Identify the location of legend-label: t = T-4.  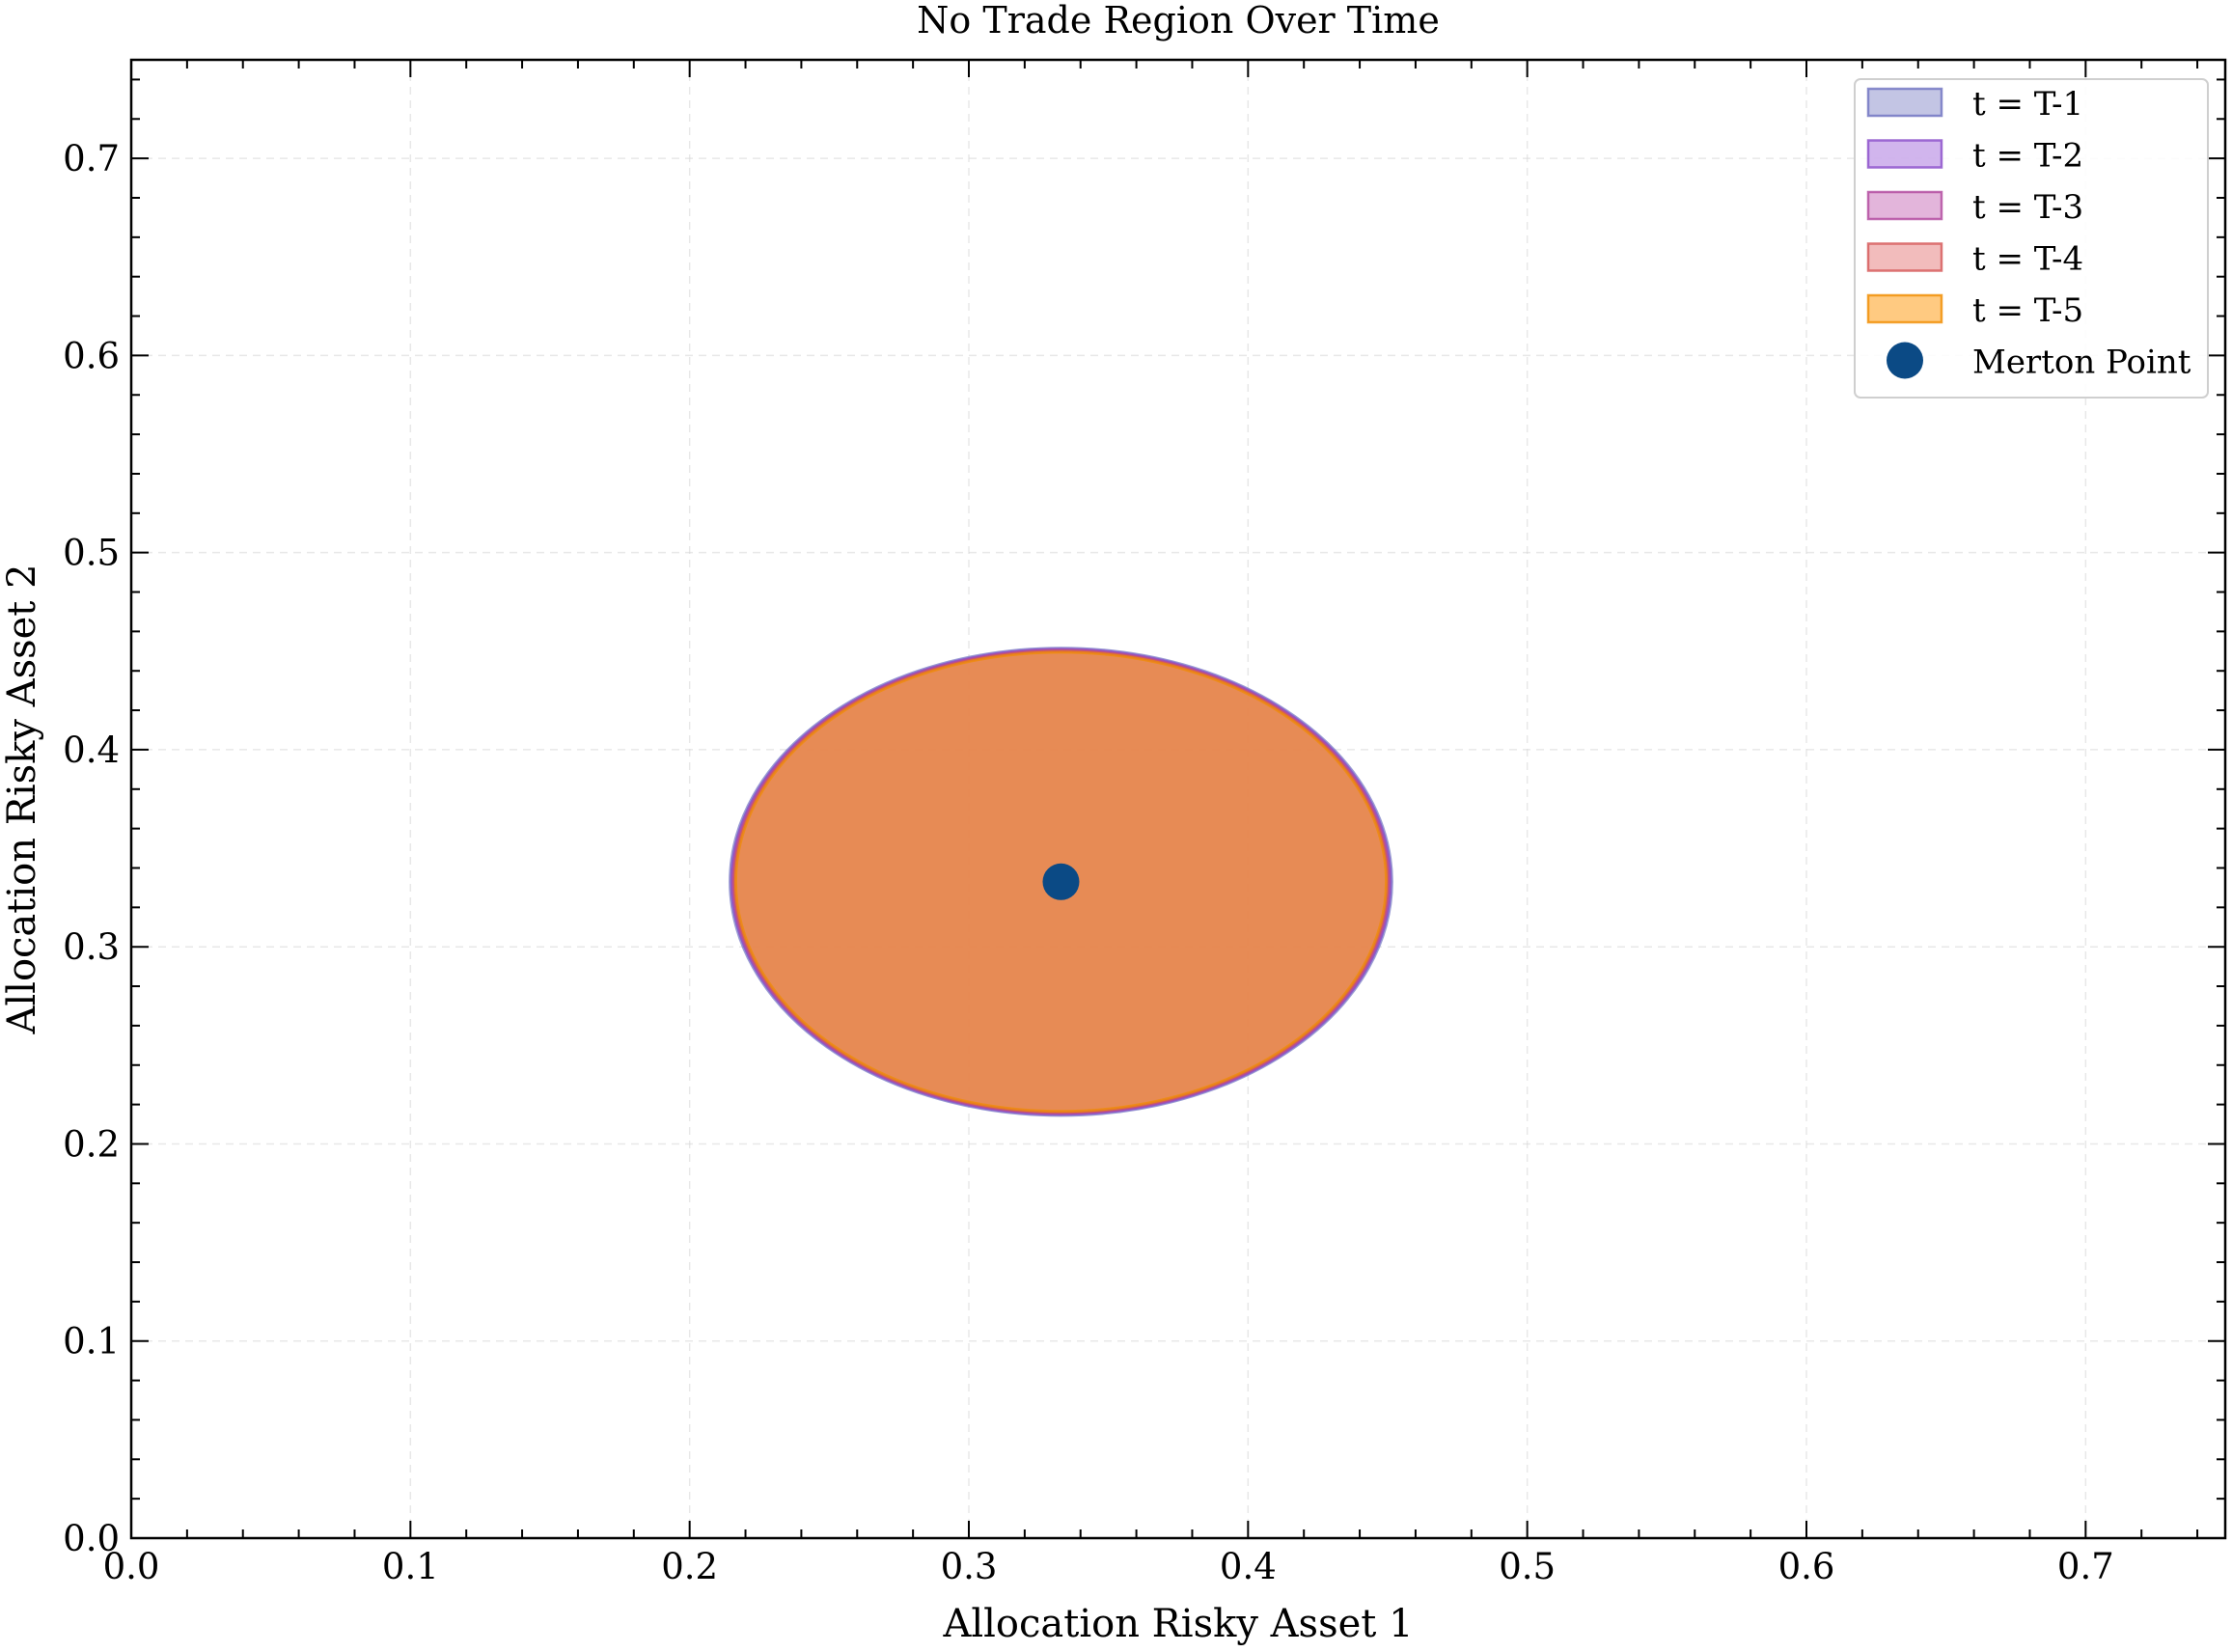
(2027, 259).